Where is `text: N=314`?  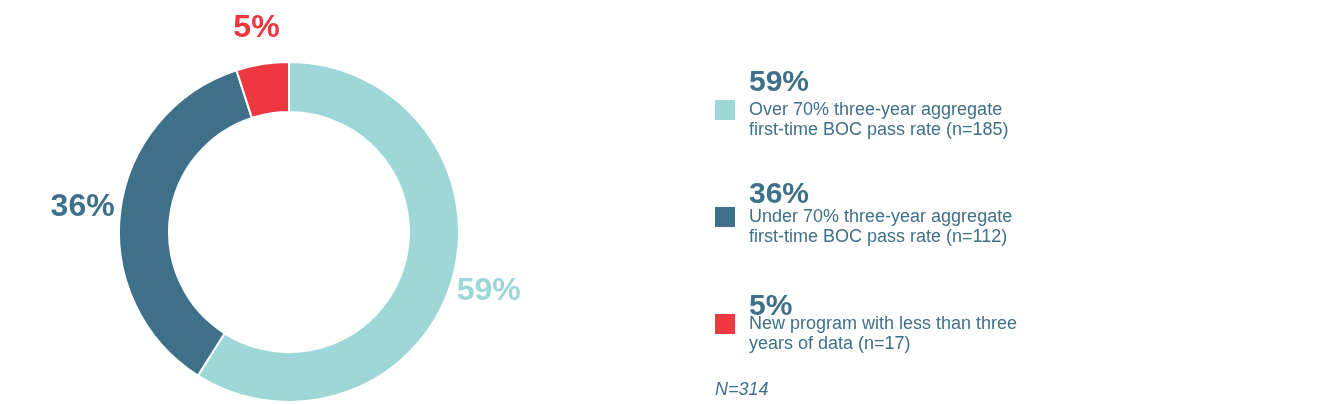 text: N=314 is located at coordinates (742, 389).